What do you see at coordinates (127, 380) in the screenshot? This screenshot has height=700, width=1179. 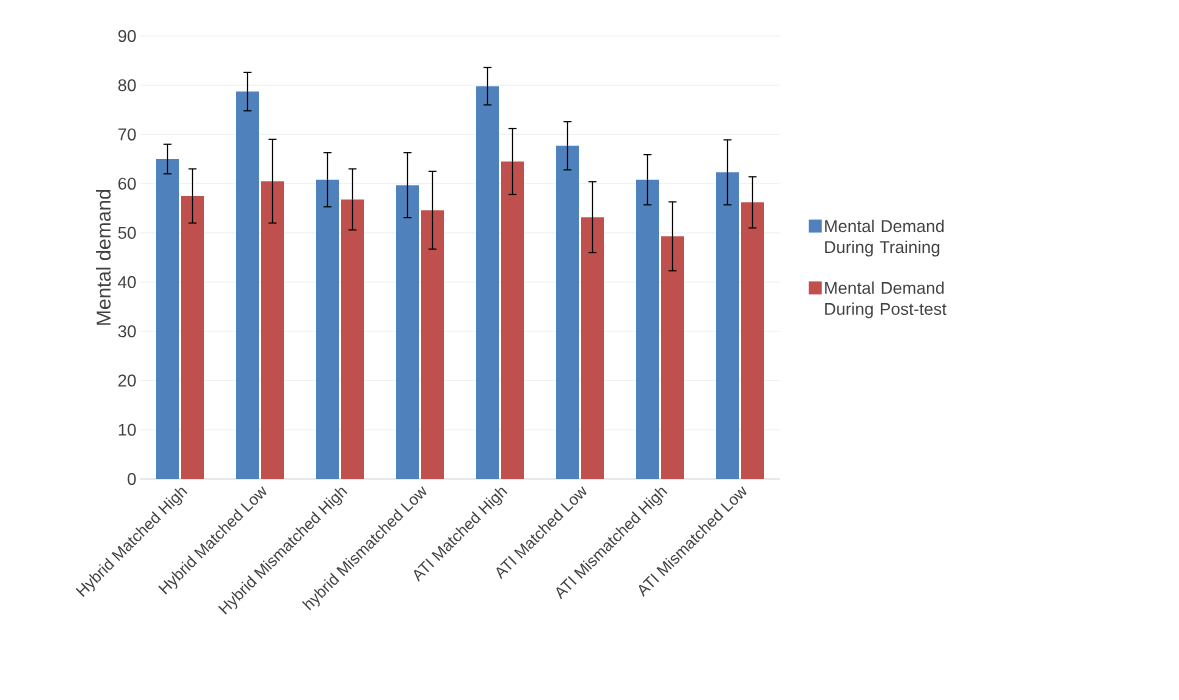 I see `y-tick-label: 20` at bounding box center [127, 380].